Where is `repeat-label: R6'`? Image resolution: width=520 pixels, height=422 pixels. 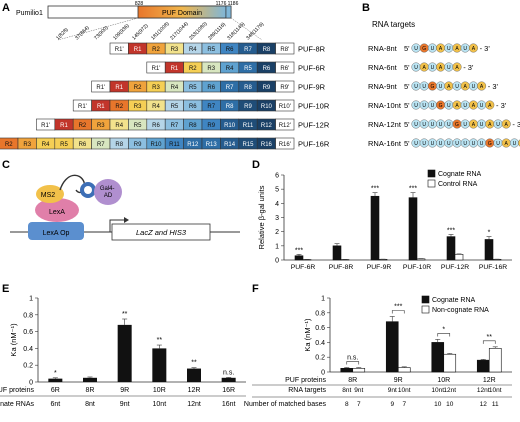 repeat-label: R6' is located at coordinates (284, 69).